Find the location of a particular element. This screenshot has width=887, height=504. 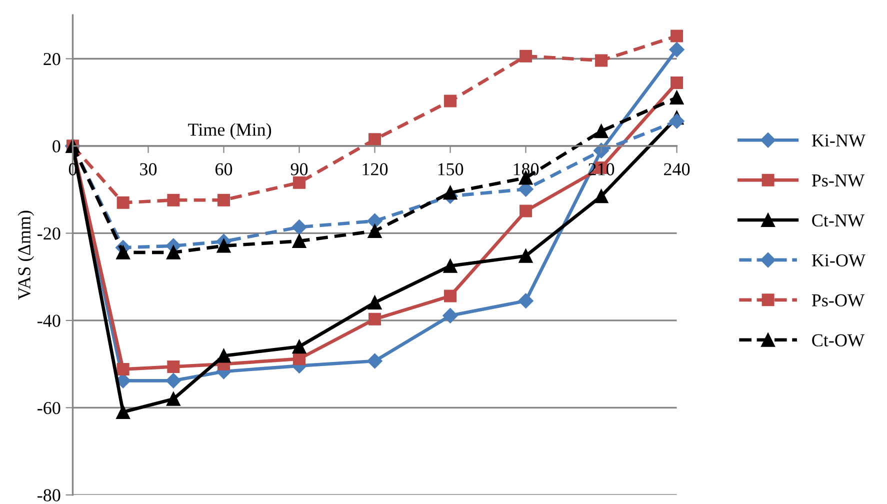

x-tick-label: 150 is located at coordinates (451, 169).